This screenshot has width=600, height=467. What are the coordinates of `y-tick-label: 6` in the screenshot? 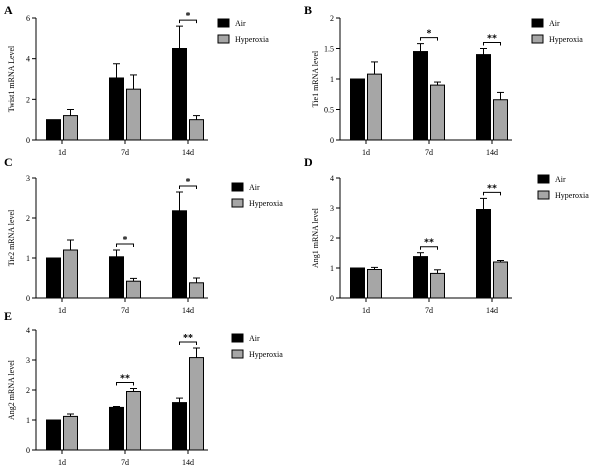 It's located at (28, 18).